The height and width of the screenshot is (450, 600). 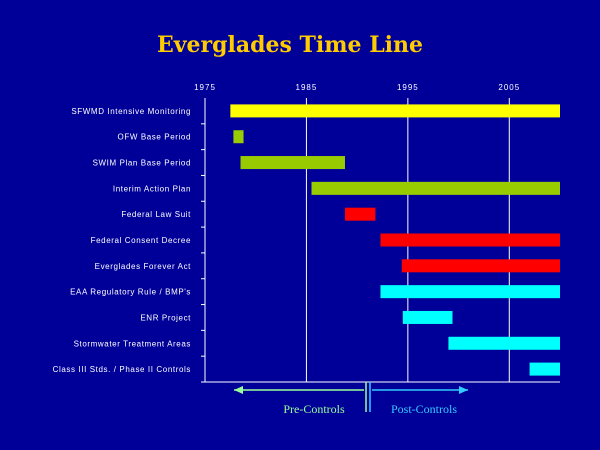 What do you see at coordinates (156, 214) in the screenshot?
I see `category-label: Federal Law Suit` at bounding box center [156, 214].